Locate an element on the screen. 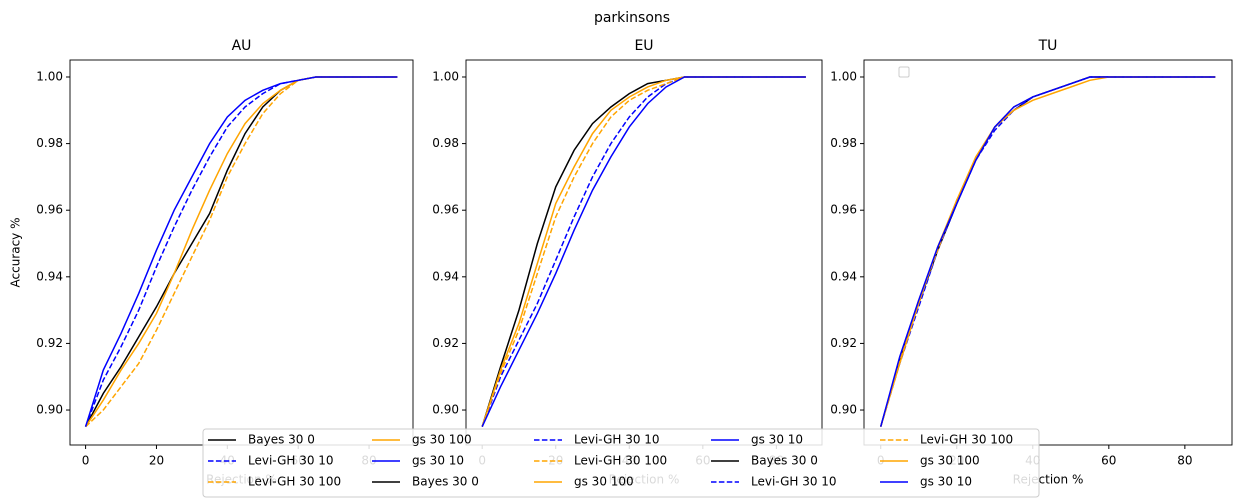  figure-title: parkinsons is located at coordinates (632, 18).